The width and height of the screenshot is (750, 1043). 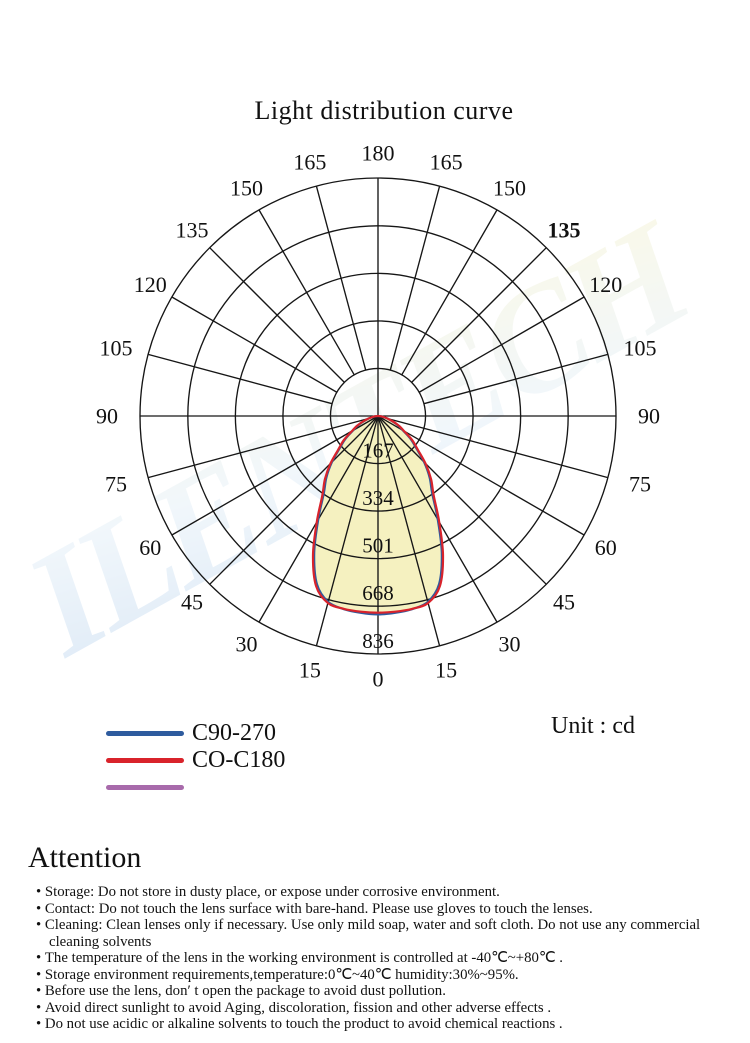 I want to click on legend-label: CO-C180, so click(x=239, y=760).